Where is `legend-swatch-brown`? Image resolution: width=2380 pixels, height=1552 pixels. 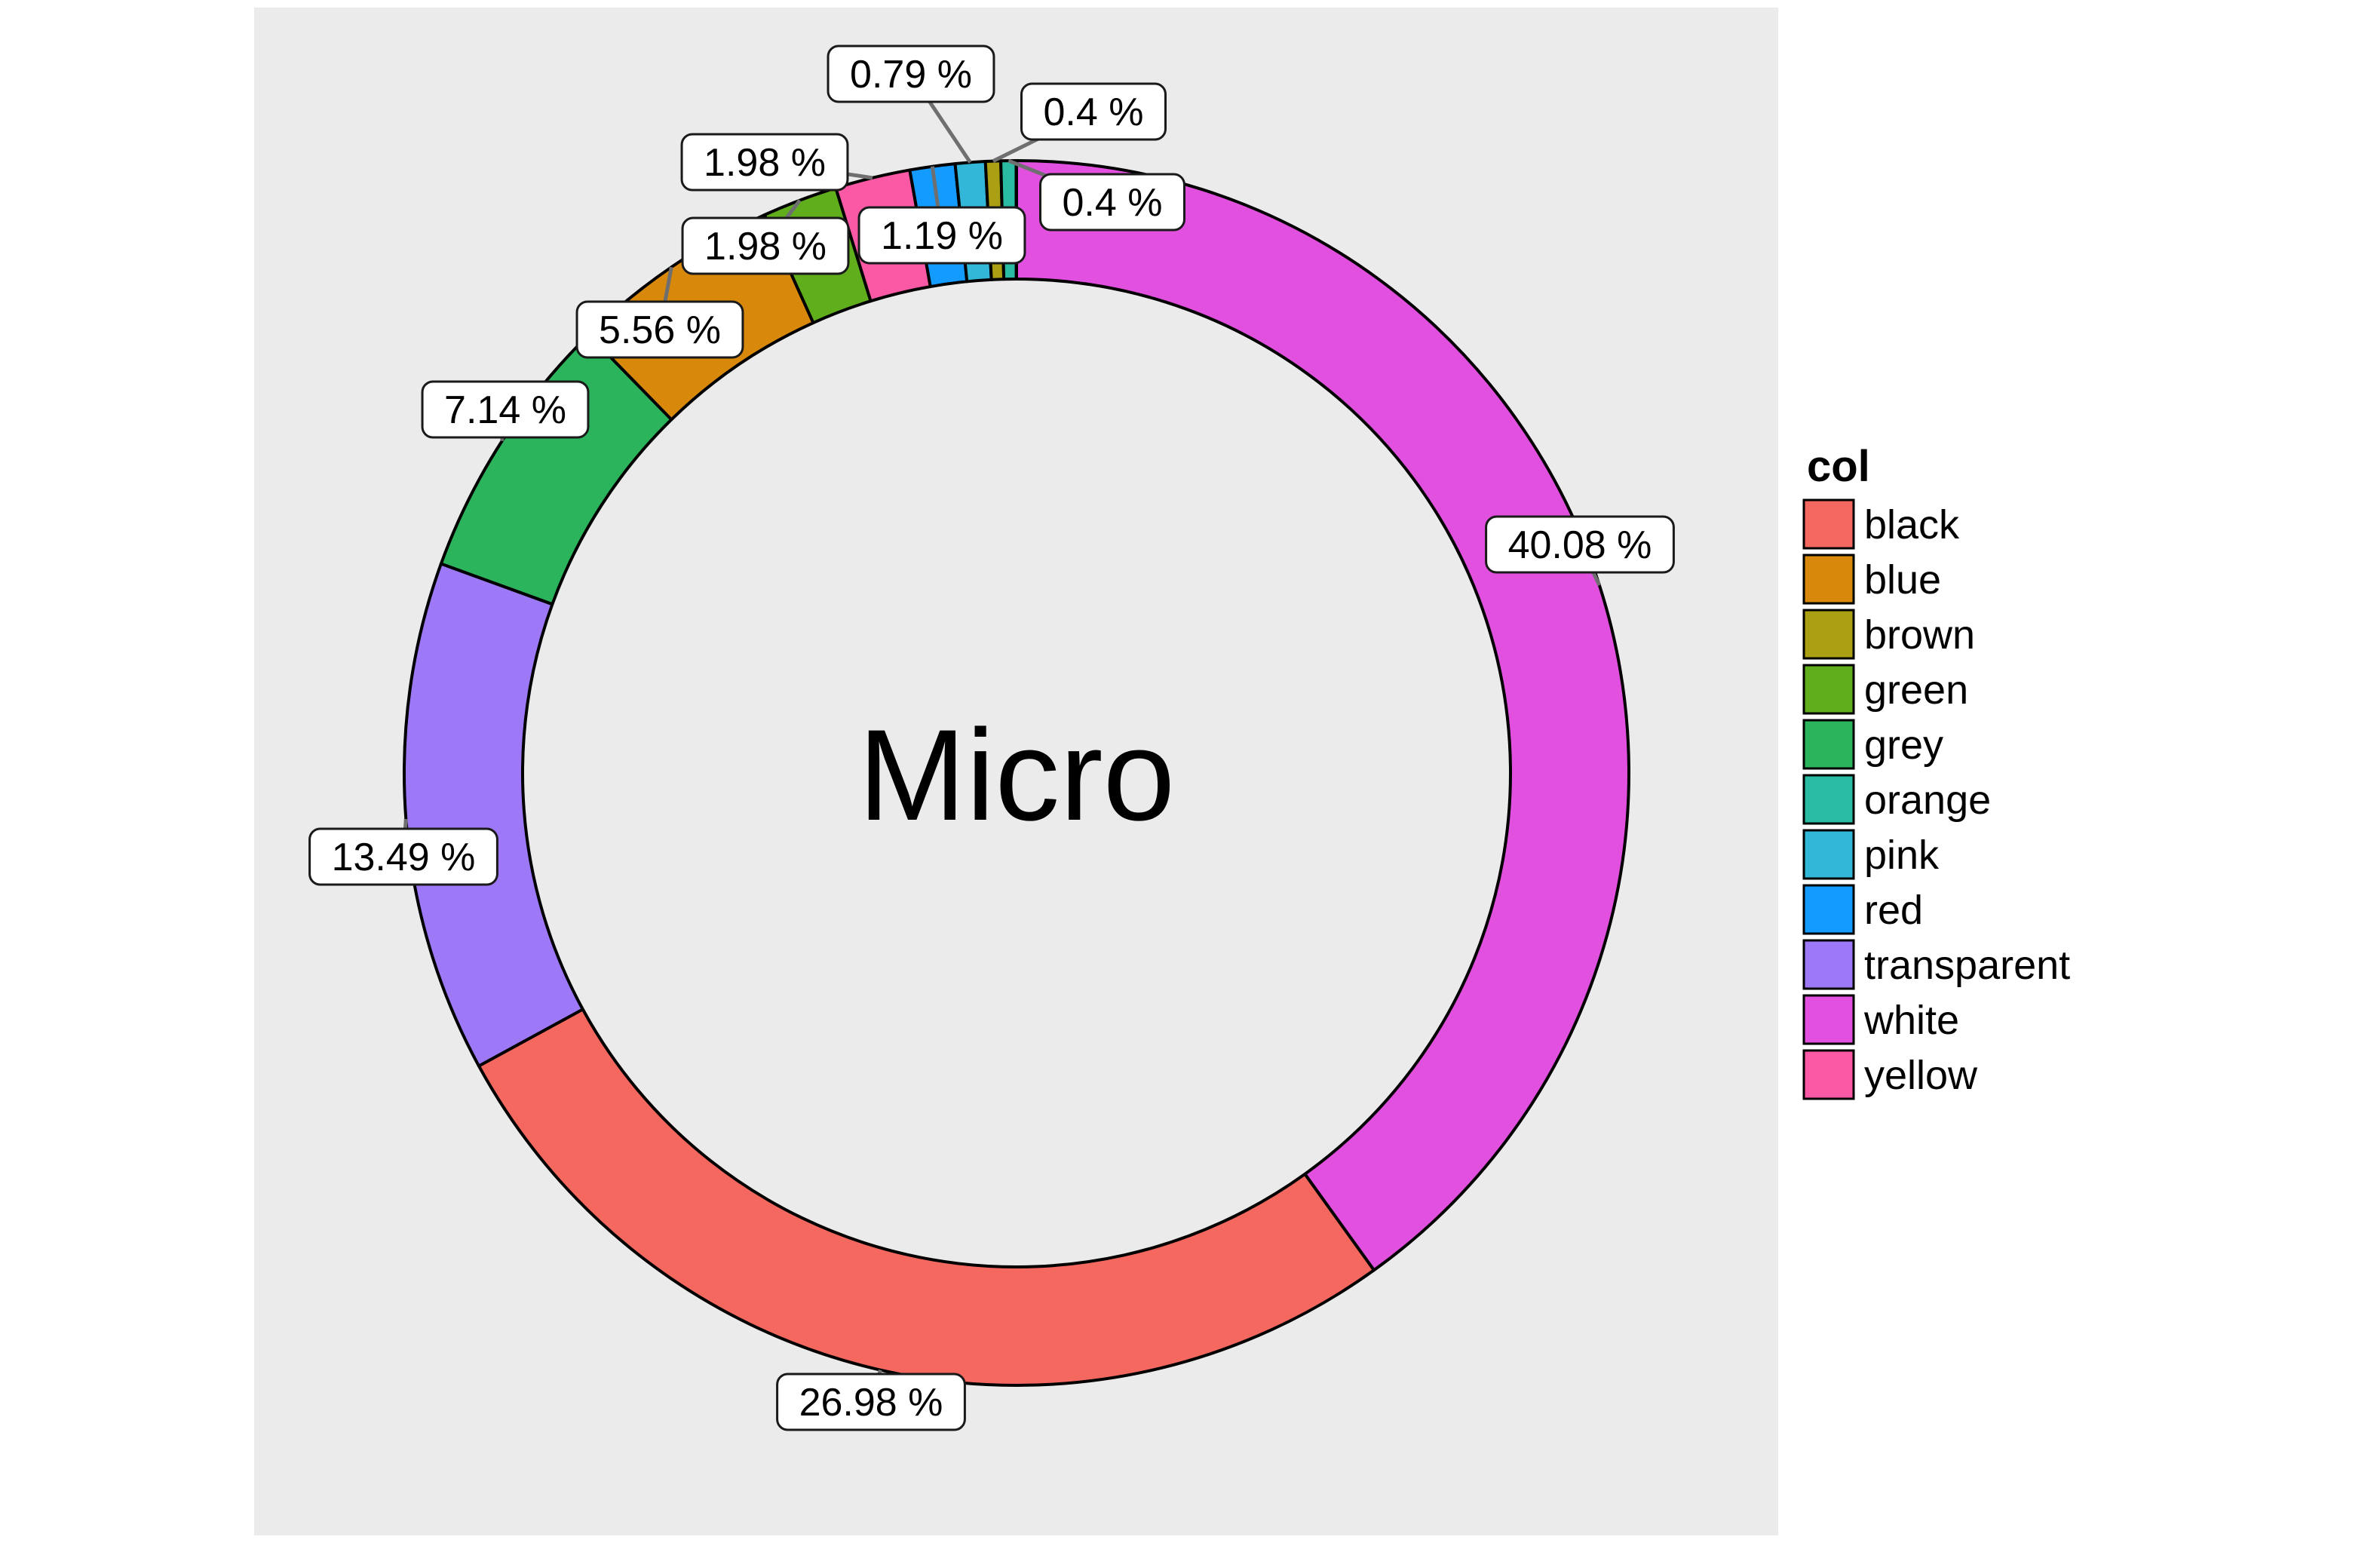 legend-swatch-brown is located at coordinates (1828, 634).